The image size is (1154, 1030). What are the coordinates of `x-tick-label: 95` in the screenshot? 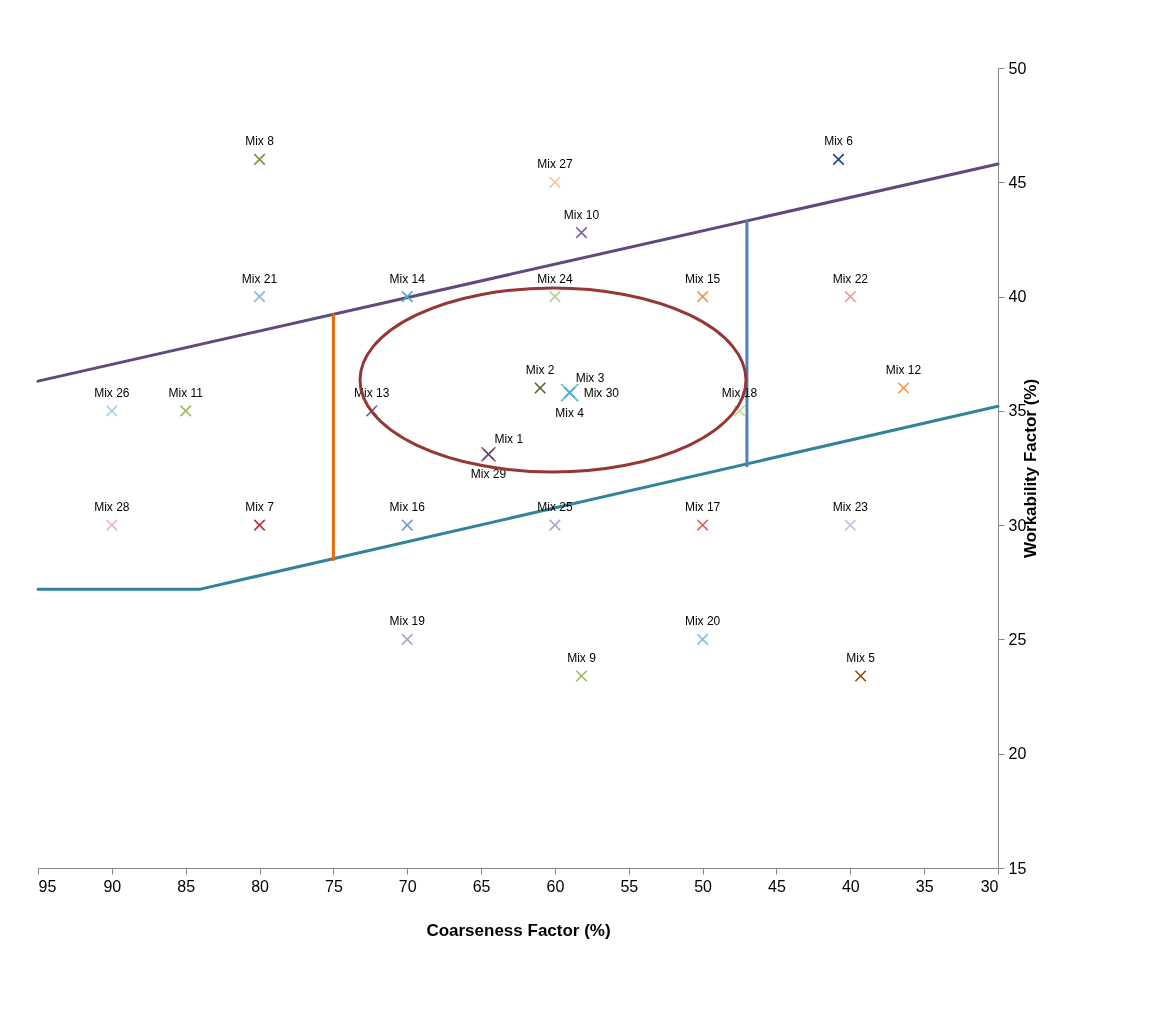 It's located at (47, 886).